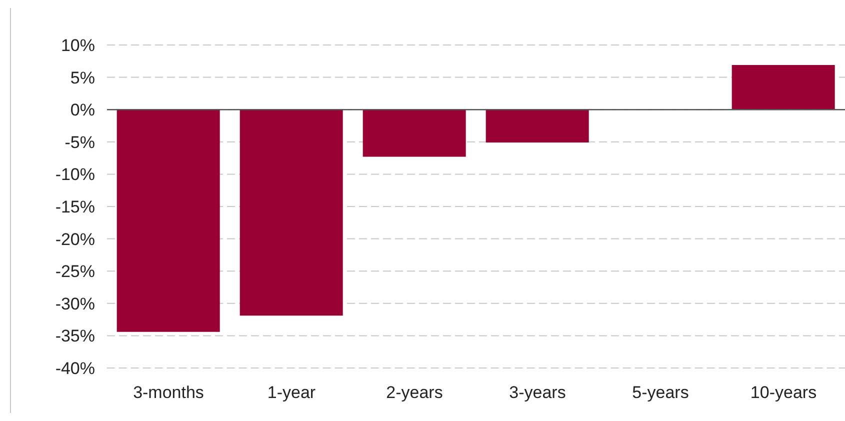 The height and width of the screenshot is (421, 845). What do you see at coordinates (79, 142) in the screenshot?
I see `y-tick-label: -5%` at bounding box center [79, 142].